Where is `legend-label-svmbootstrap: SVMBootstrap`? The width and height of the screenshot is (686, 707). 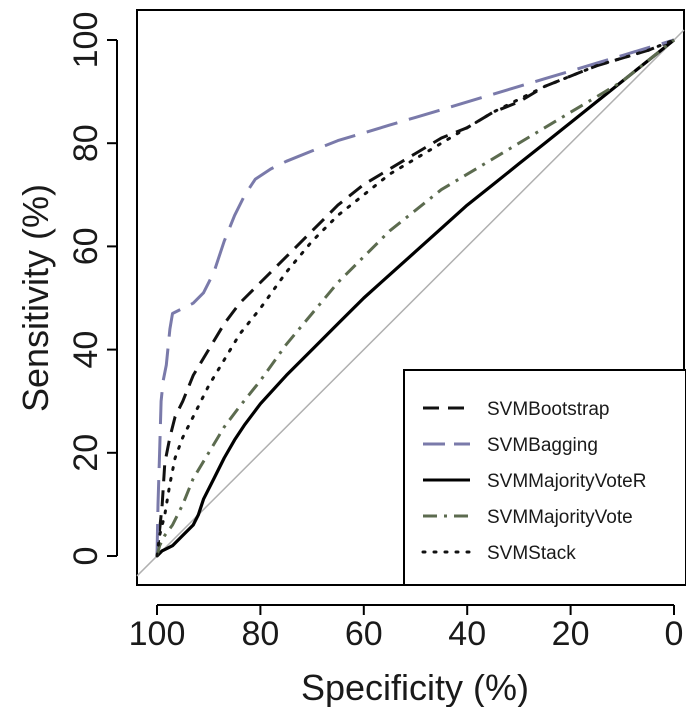 legend-label-svmbootstrap: SVMBootstrap is located at coordinates (548, 409).